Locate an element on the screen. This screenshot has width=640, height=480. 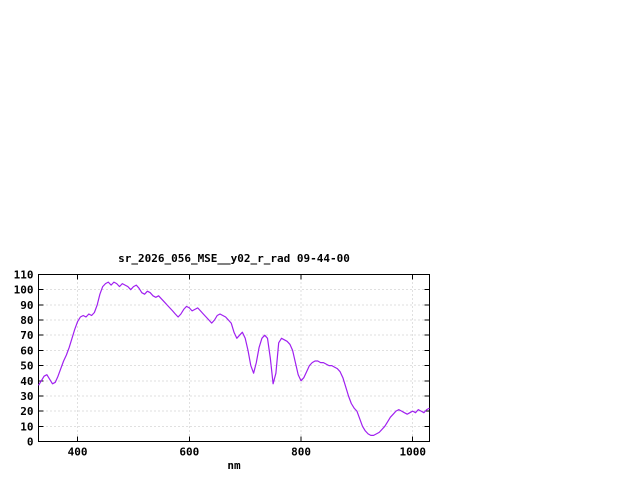
x-tick-label: 1000 is located at coordinates (412, 452).